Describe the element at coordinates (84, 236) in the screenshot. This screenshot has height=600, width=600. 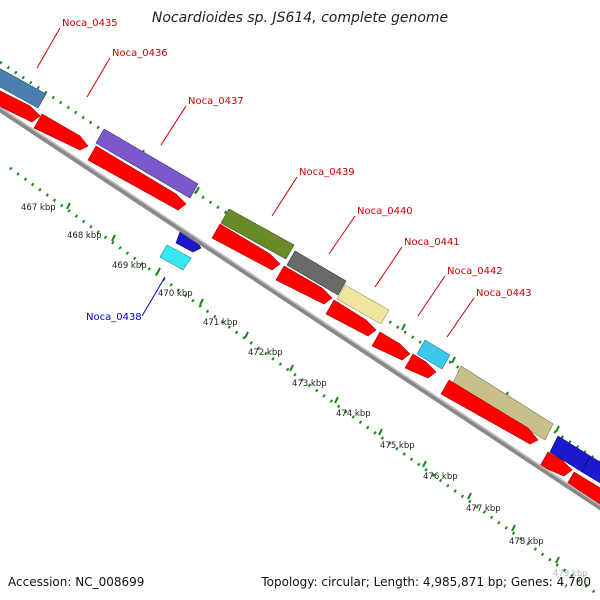
I see `kbp-tick-label: 468 kbp` at that location.